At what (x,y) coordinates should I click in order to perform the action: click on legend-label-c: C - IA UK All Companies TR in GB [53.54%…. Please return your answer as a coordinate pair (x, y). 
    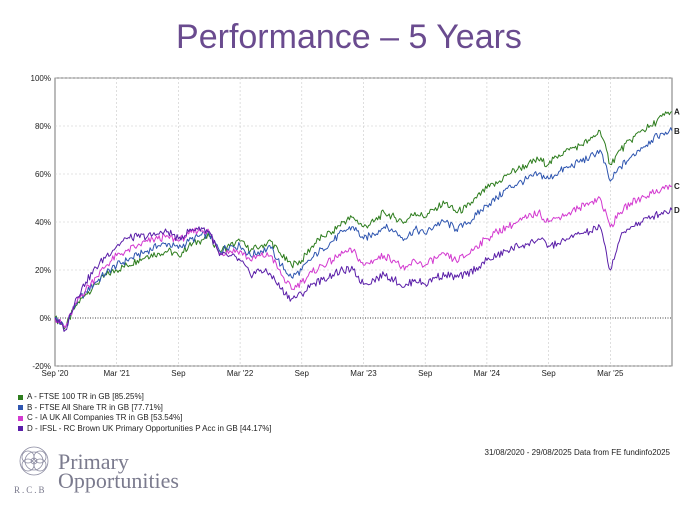
    Looking at the image, I should click on (105, 417).